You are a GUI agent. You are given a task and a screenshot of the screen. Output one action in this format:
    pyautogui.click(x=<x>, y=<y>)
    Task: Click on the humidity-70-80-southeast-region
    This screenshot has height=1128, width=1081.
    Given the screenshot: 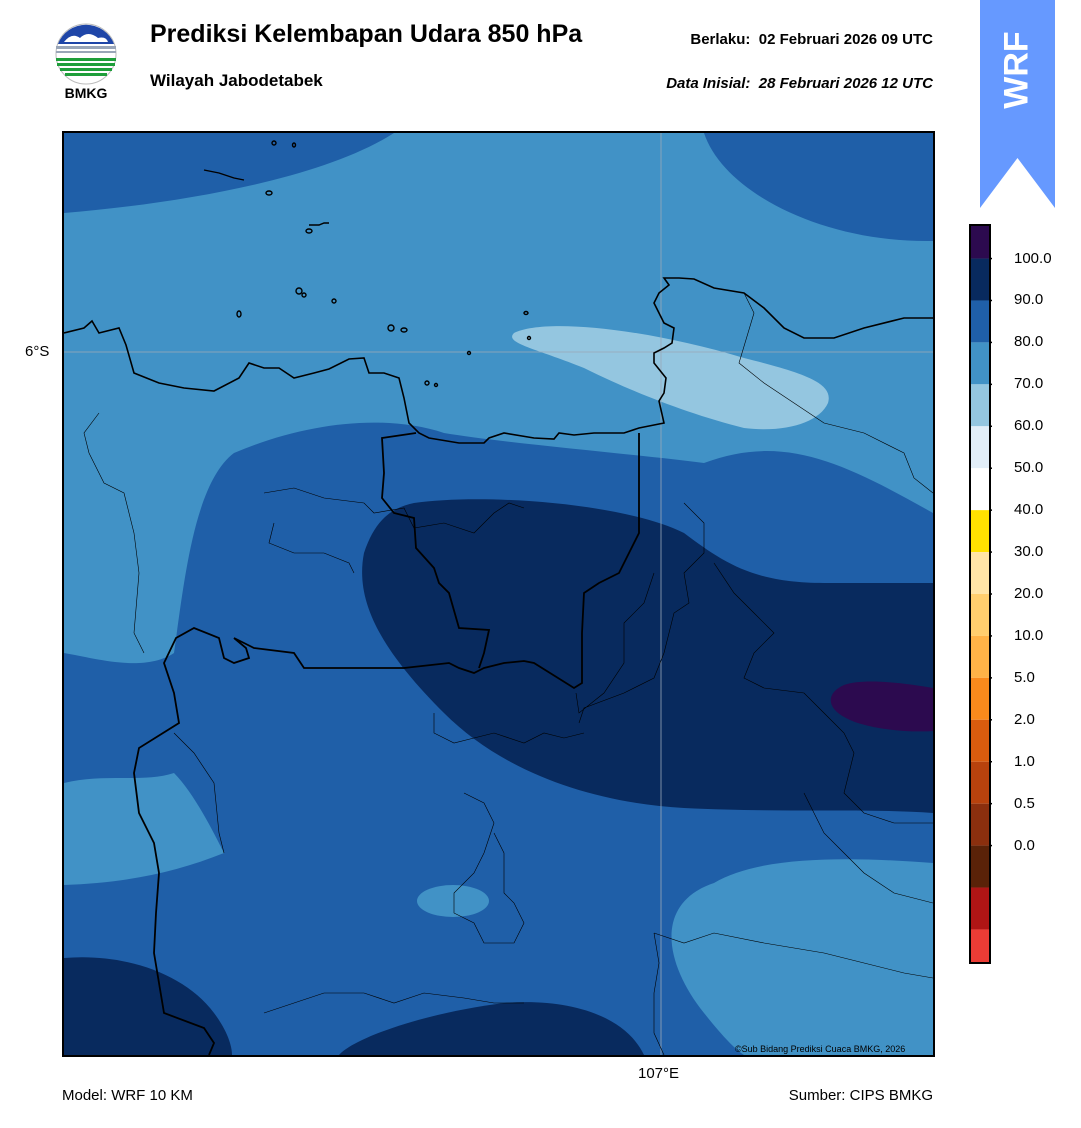 What is the action you would take?
    pyautogui.click(x=802, y=957)
    